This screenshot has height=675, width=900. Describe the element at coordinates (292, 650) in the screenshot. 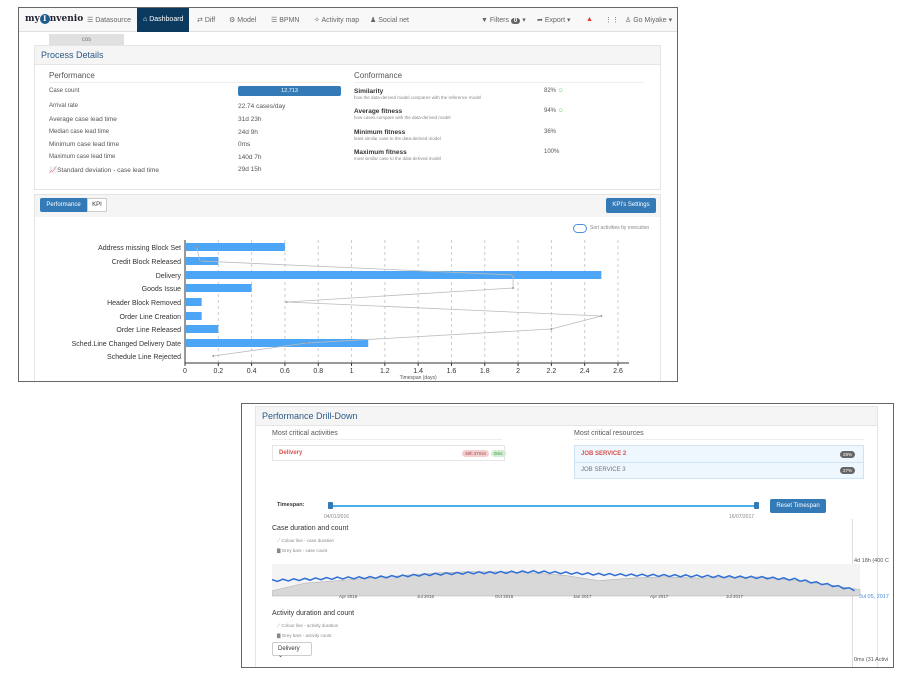

I see `activity-select: Delivery ⌄` at that location.